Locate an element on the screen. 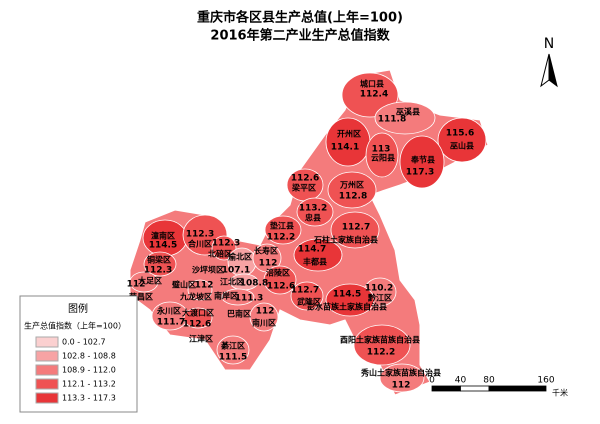 The height and width of the screenshot is (424, 600). region-value: 107.1 is located at coordinates (236, 271).